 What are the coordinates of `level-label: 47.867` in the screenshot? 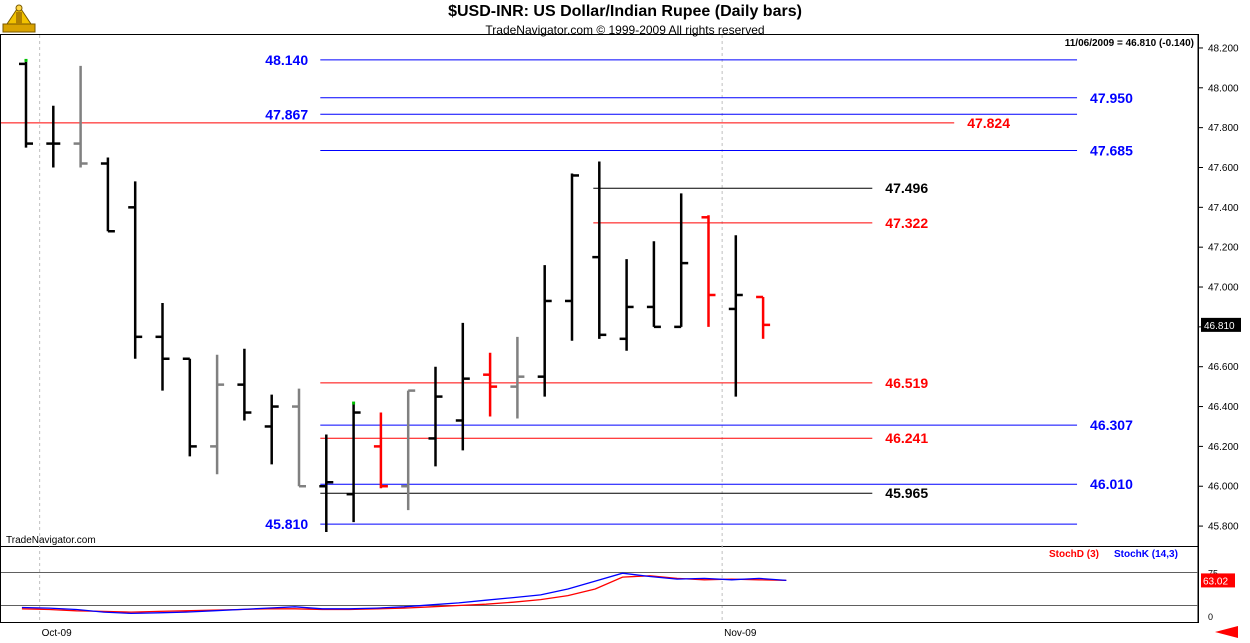 It's located at (286, 114).